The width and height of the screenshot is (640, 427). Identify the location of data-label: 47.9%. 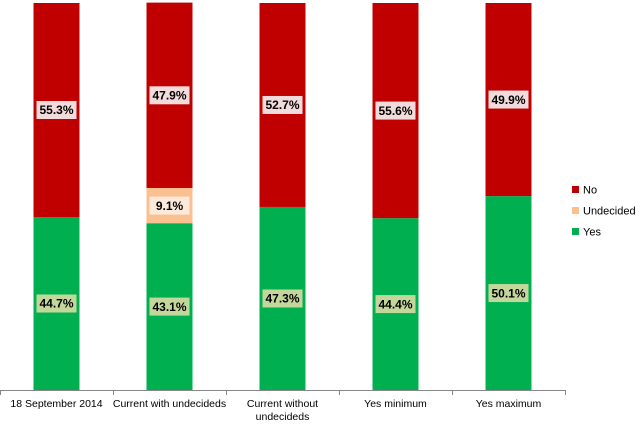
(169, 95).